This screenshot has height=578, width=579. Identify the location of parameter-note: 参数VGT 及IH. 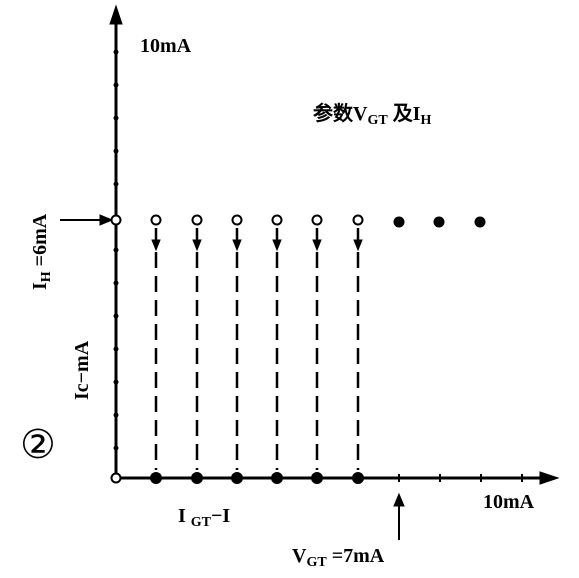
(372, 114).